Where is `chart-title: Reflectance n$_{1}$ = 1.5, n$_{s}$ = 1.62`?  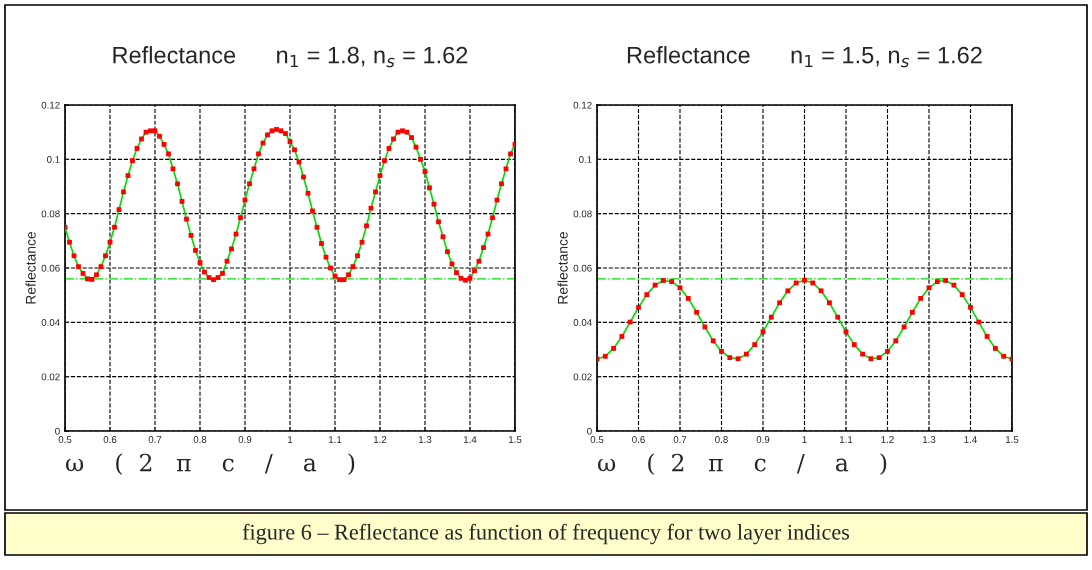 chart-title: Reflectance n$_{1}$ = 1.5, n$_{s}$ = 1.62 is located at coordinates (804, 57).